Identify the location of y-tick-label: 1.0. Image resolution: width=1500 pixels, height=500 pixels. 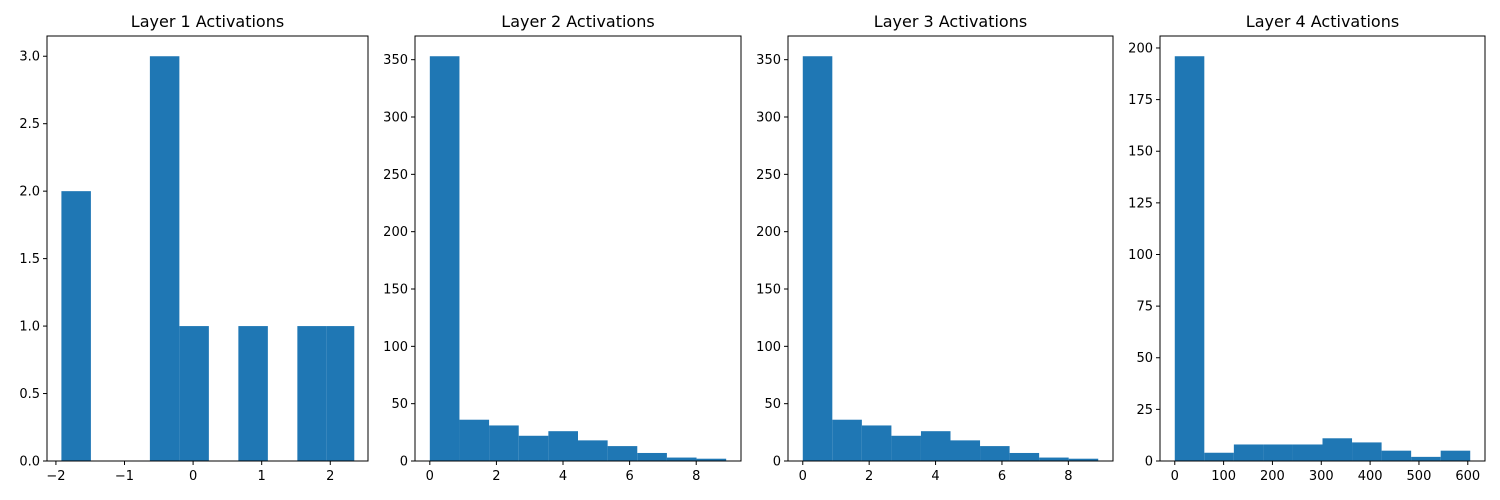
(29, 327).